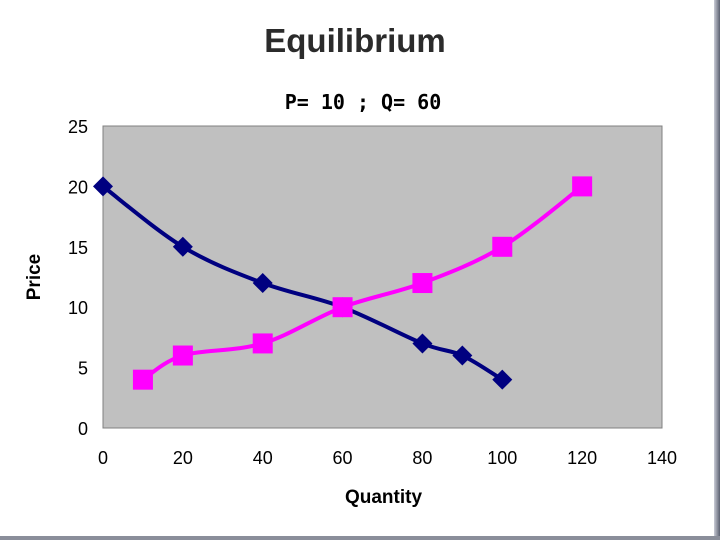 Image resolution: width=720 pixels, height=540 pixels. Describe the element at coordinates (662, 458) in the screenshot. I see `x-tick-label: 140` at that location.